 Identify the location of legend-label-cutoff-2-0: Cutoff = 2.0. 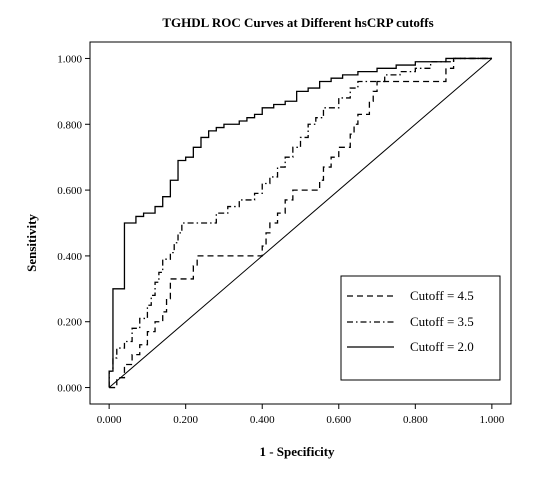
(442, 346).